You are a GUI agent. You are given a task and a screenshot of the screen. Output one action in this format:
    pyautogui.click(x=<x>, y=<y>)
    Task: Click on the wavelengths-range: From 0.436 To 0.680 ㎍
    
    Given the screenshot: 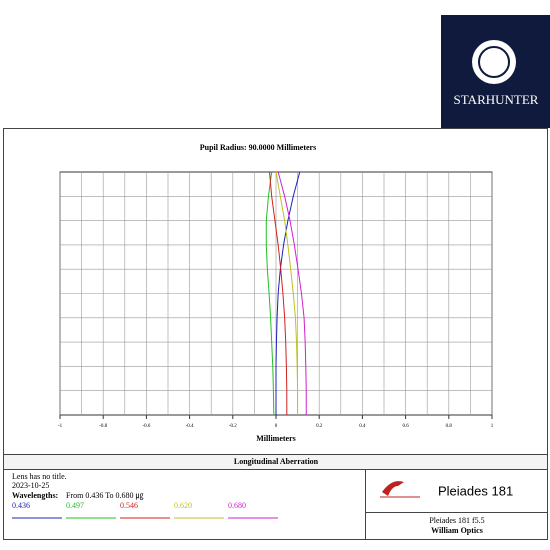 What is the action you would take?
    pyautogui.click(x=105, y=496)
    